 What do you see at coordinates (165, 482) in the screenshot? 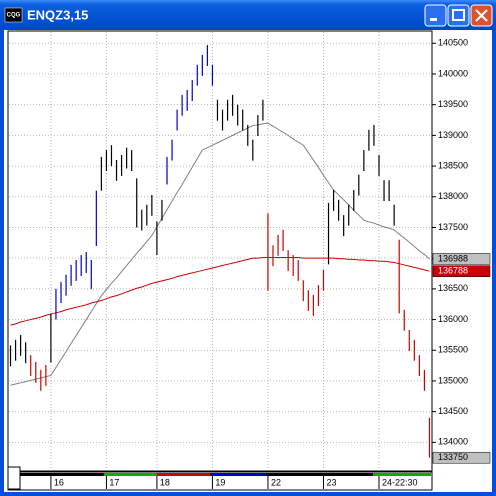
I see `x-tick-label: 18` at bounding box center [165, 482].